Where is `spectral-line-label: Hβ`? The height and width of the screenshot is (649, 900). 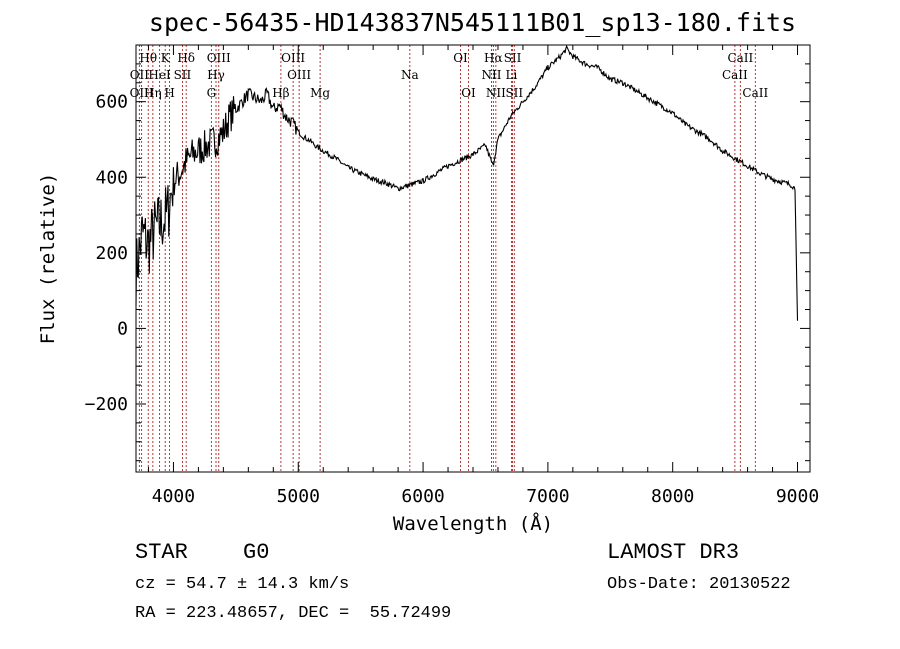 spectral-line-label: Hβ is located at coordinates (280, 93).